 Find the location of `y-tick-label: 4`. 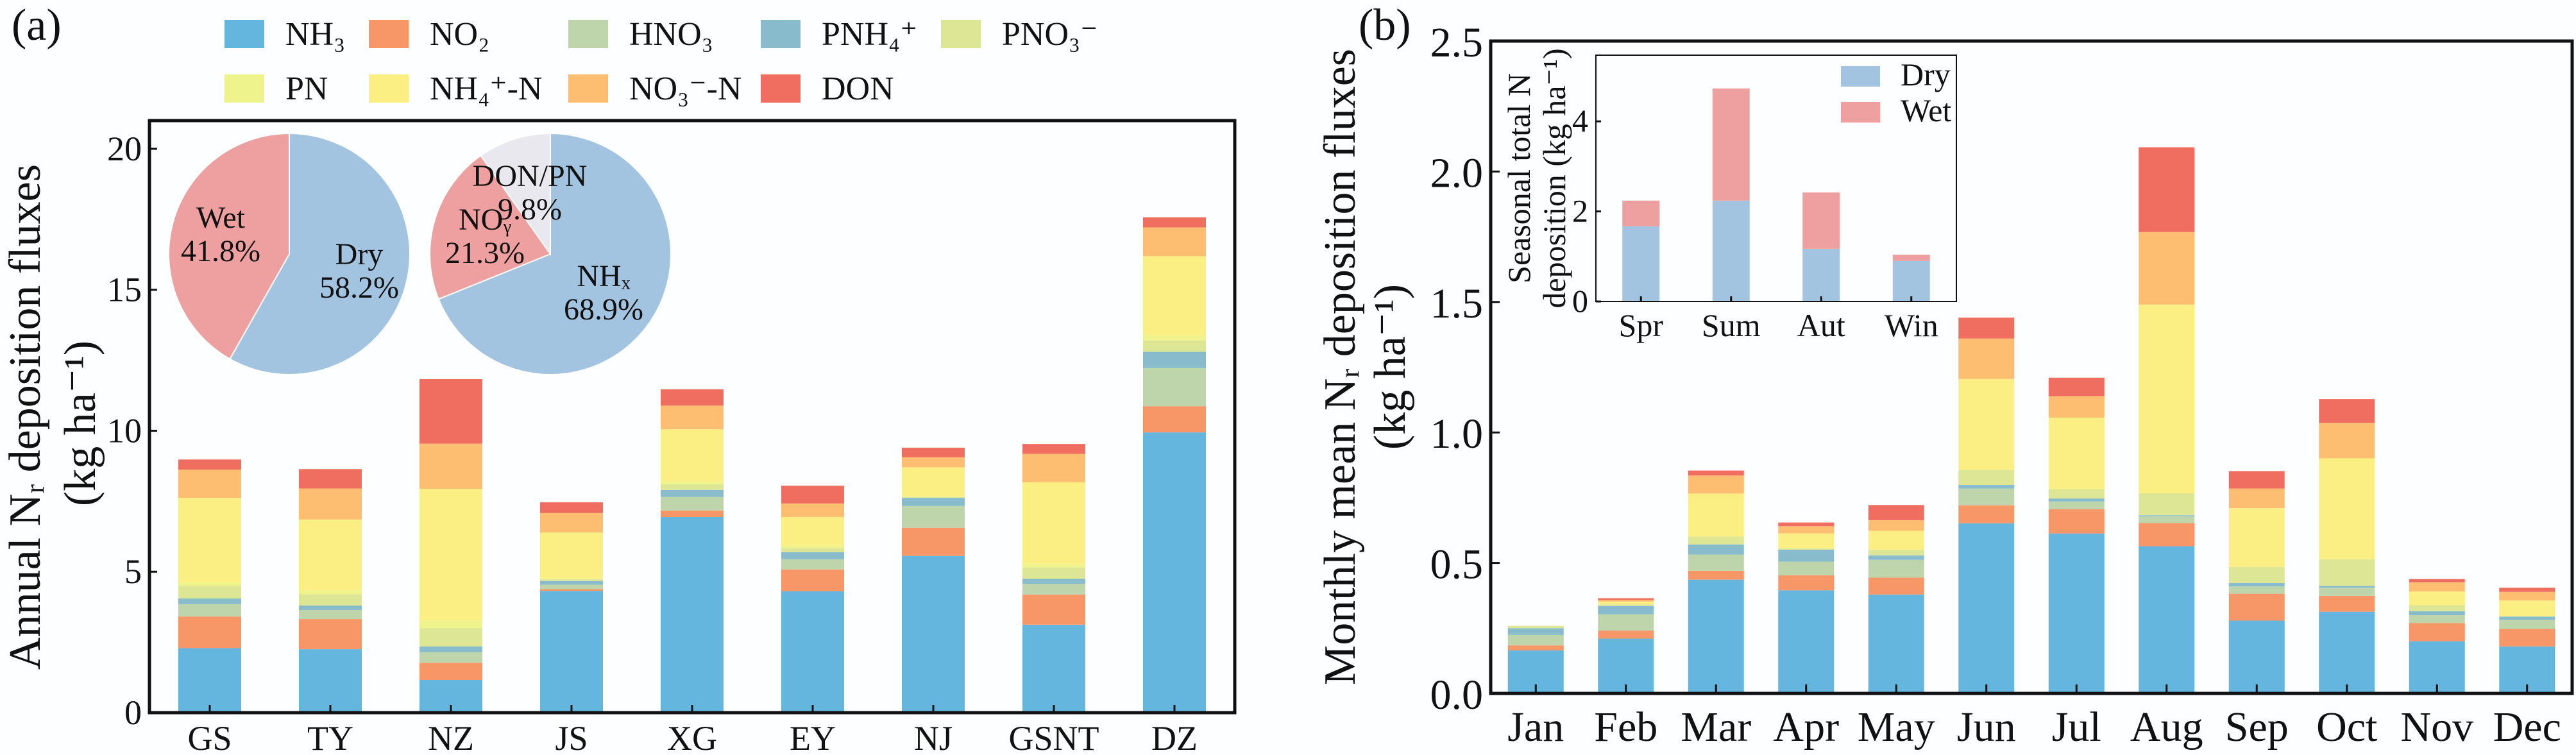

y-tick-label: 4 is located at coordinates (1580, 121).